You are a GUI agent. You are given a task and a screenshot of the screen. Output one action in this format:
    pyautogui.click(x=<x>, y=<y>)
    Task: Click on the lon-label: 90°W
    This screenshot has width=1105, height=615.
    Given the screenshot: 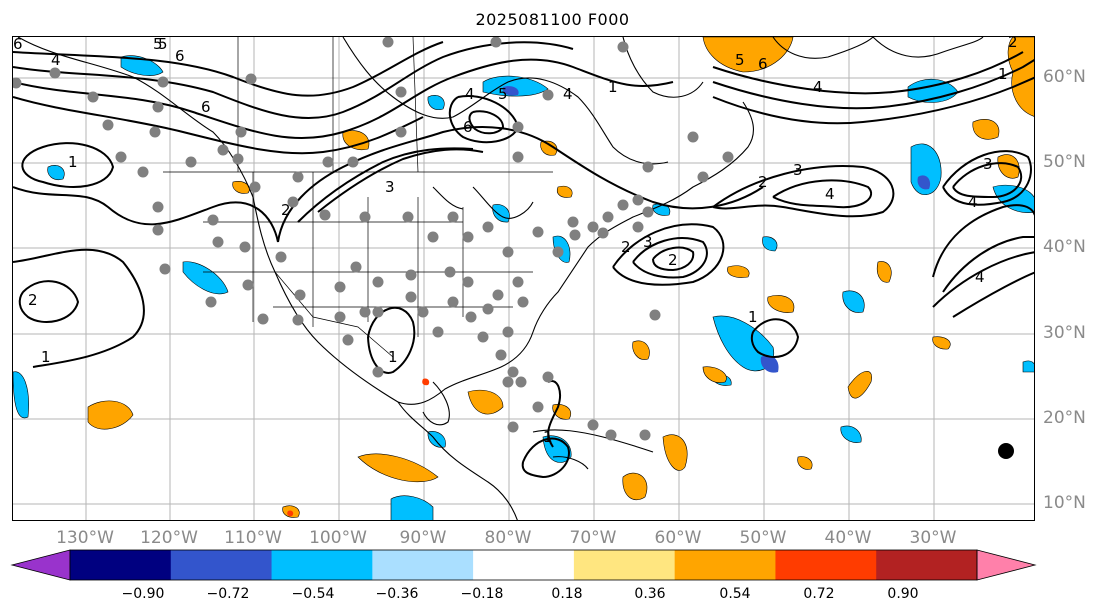 What is the action you would take?
    pyautogui.click(x=423, y=538)
    